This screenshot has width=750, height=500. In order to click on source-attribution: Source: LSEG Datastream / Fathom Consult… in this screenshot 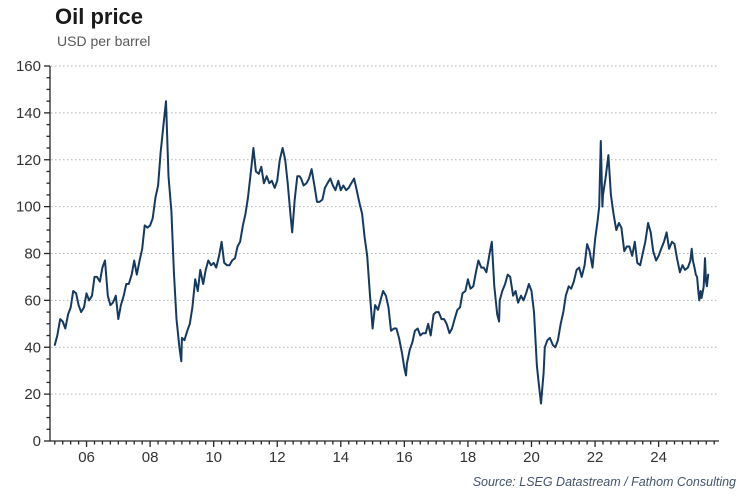, I will do `click(604, 482)`.